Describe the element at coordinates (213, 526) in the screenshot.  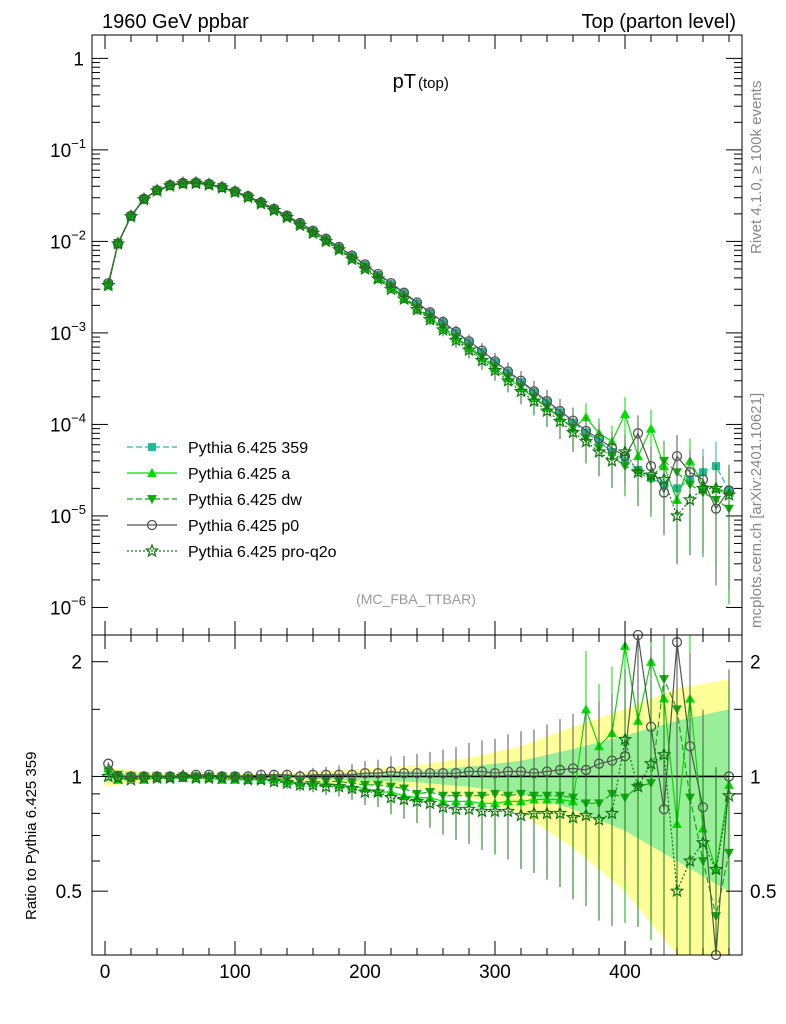
I see `legend-entry: Pythia 6.425 p0` at that location.